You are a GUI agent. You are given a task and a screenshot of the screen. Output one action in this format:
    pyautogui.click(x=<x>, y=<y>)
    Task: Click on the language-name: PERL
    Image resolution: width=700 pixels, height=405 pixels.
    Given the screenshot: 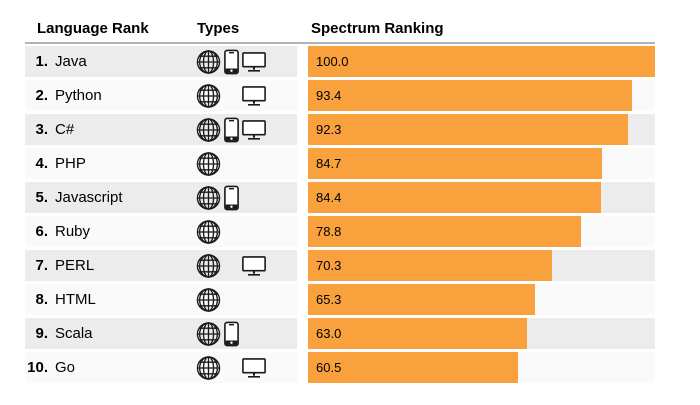 What is the action you would take?
    pyautogui.click(x=75, y=265)
    